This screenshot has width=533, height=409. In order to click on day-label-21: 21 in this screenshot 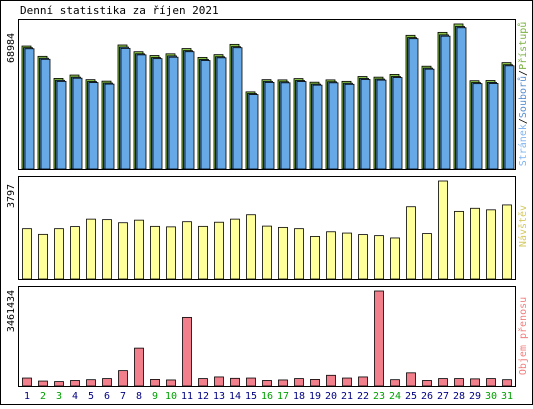, I will do `click(347, 396)`.